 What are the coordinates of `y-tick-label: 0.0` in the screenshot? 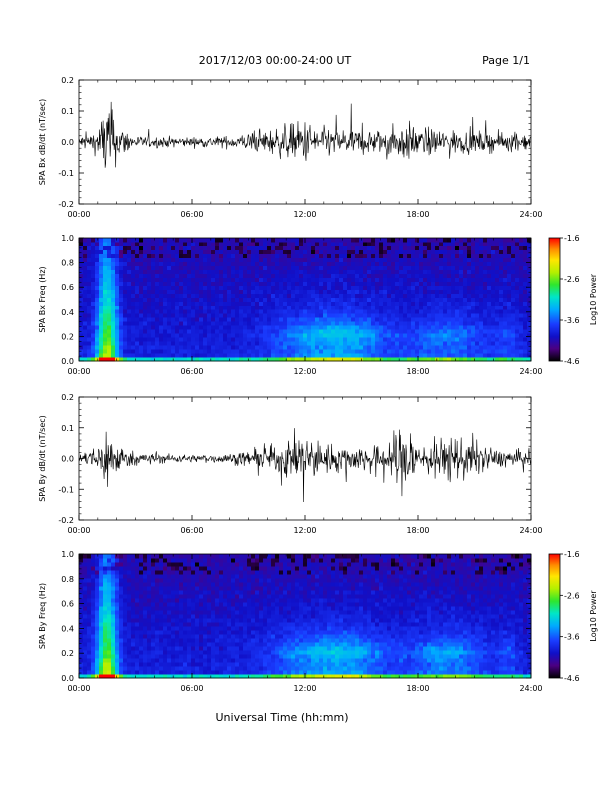 It's located at (67, 361).